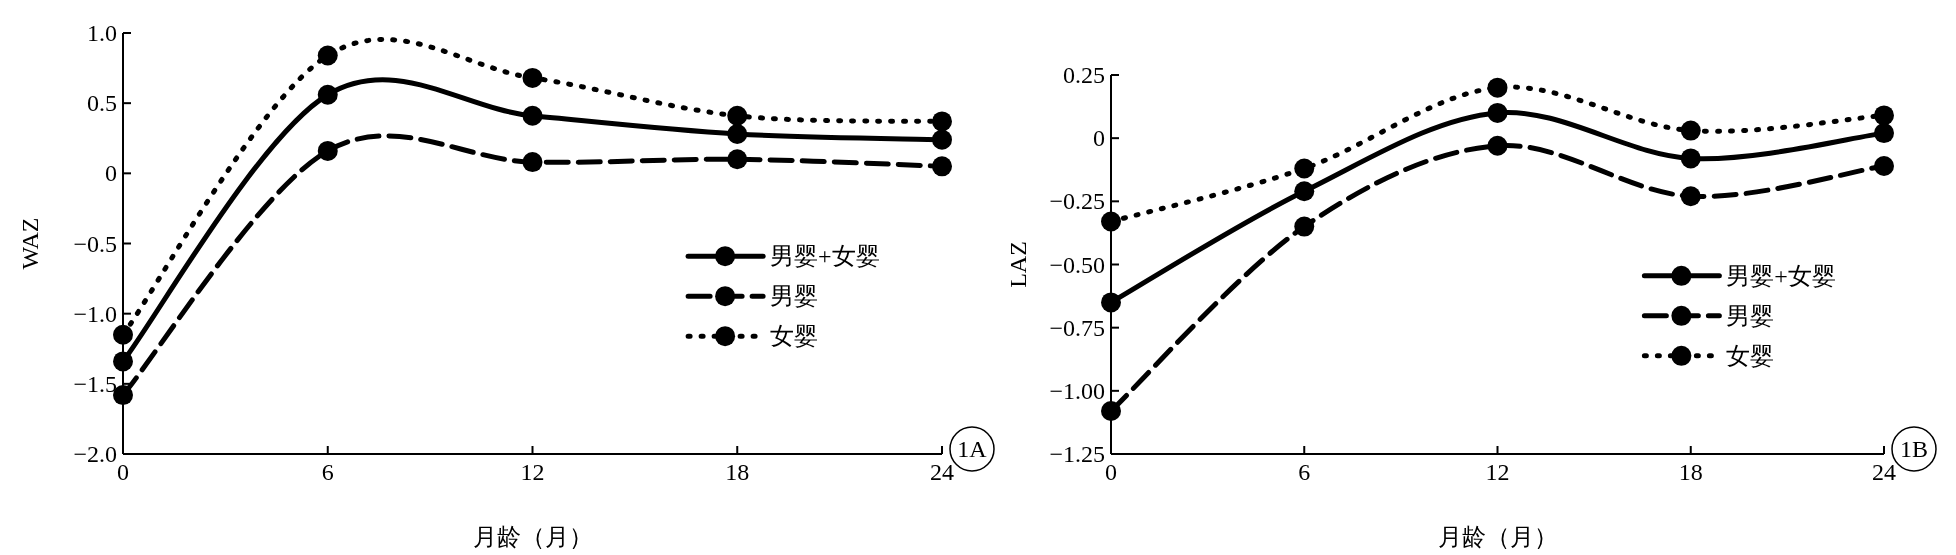 The image size is (1956, 555). Describe the element at coordinates (95, 313) in the screenshot. I see `y-tick-label: −1.0` at that location.